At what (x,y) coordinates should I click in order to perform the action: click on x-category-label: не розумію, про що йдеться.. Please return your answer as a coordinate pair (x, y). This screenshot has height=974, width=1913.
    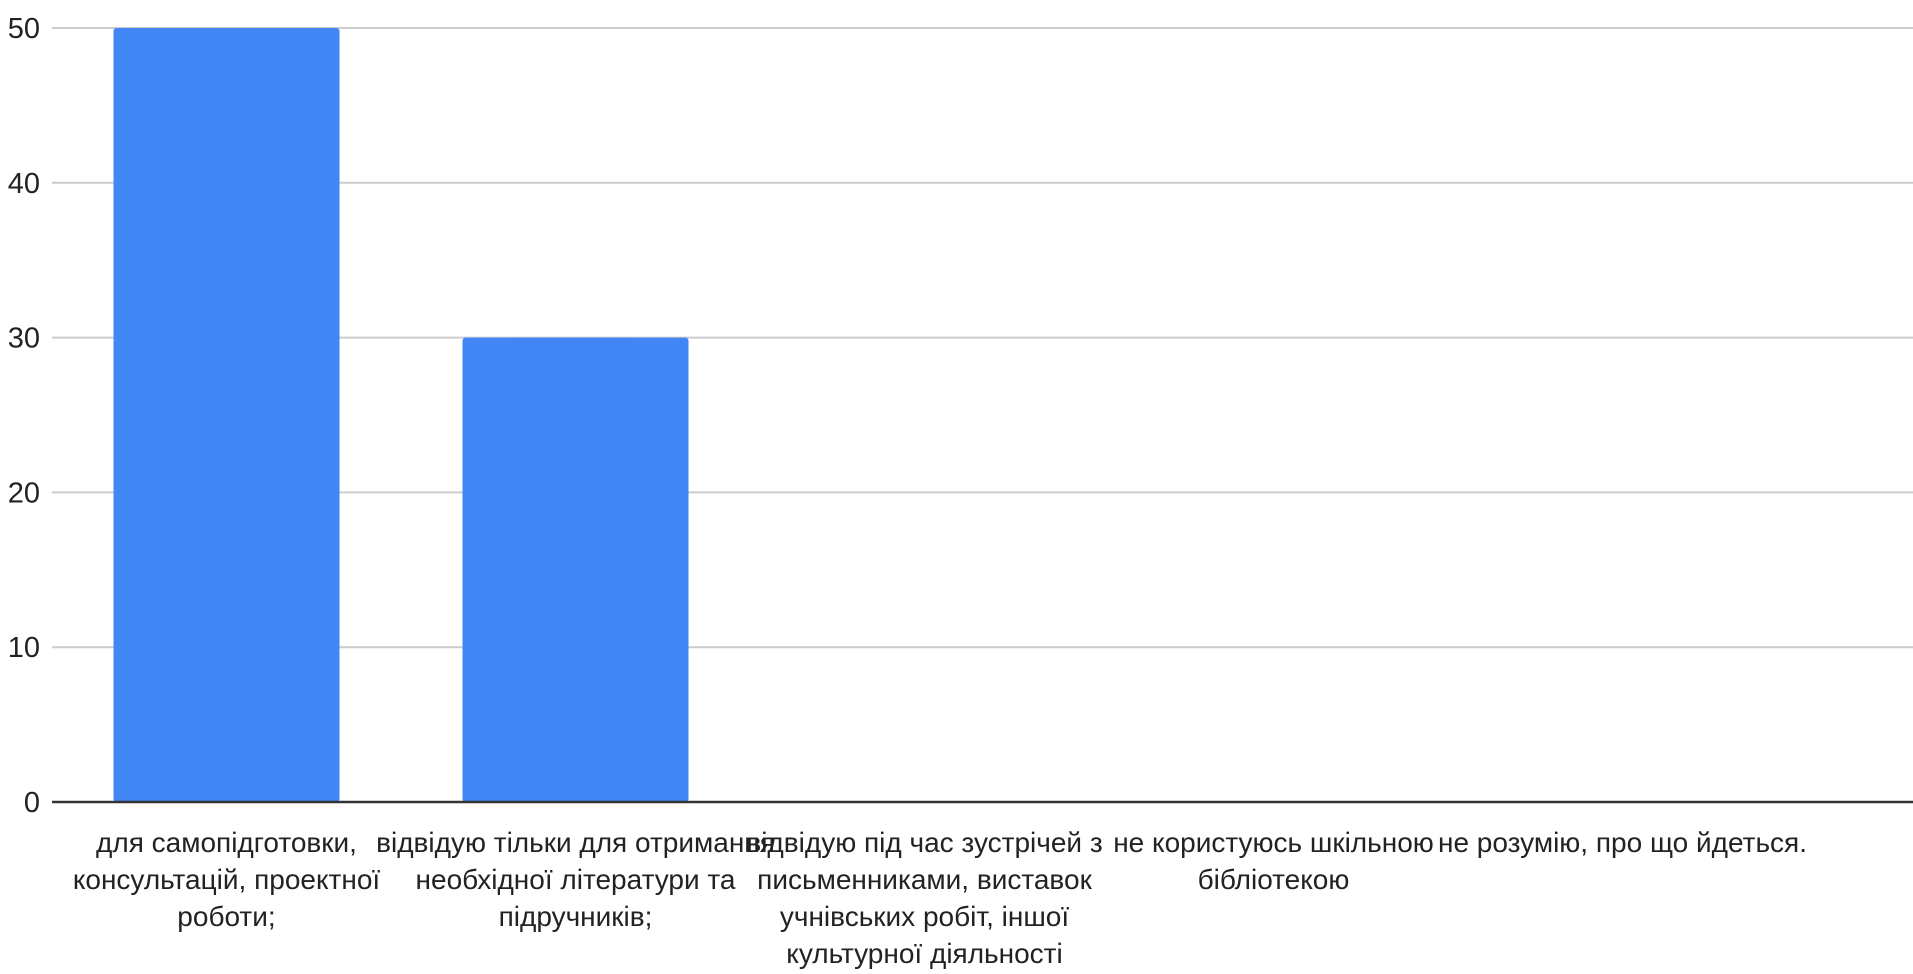
    Looking at the image, I should click on (1622, 842).